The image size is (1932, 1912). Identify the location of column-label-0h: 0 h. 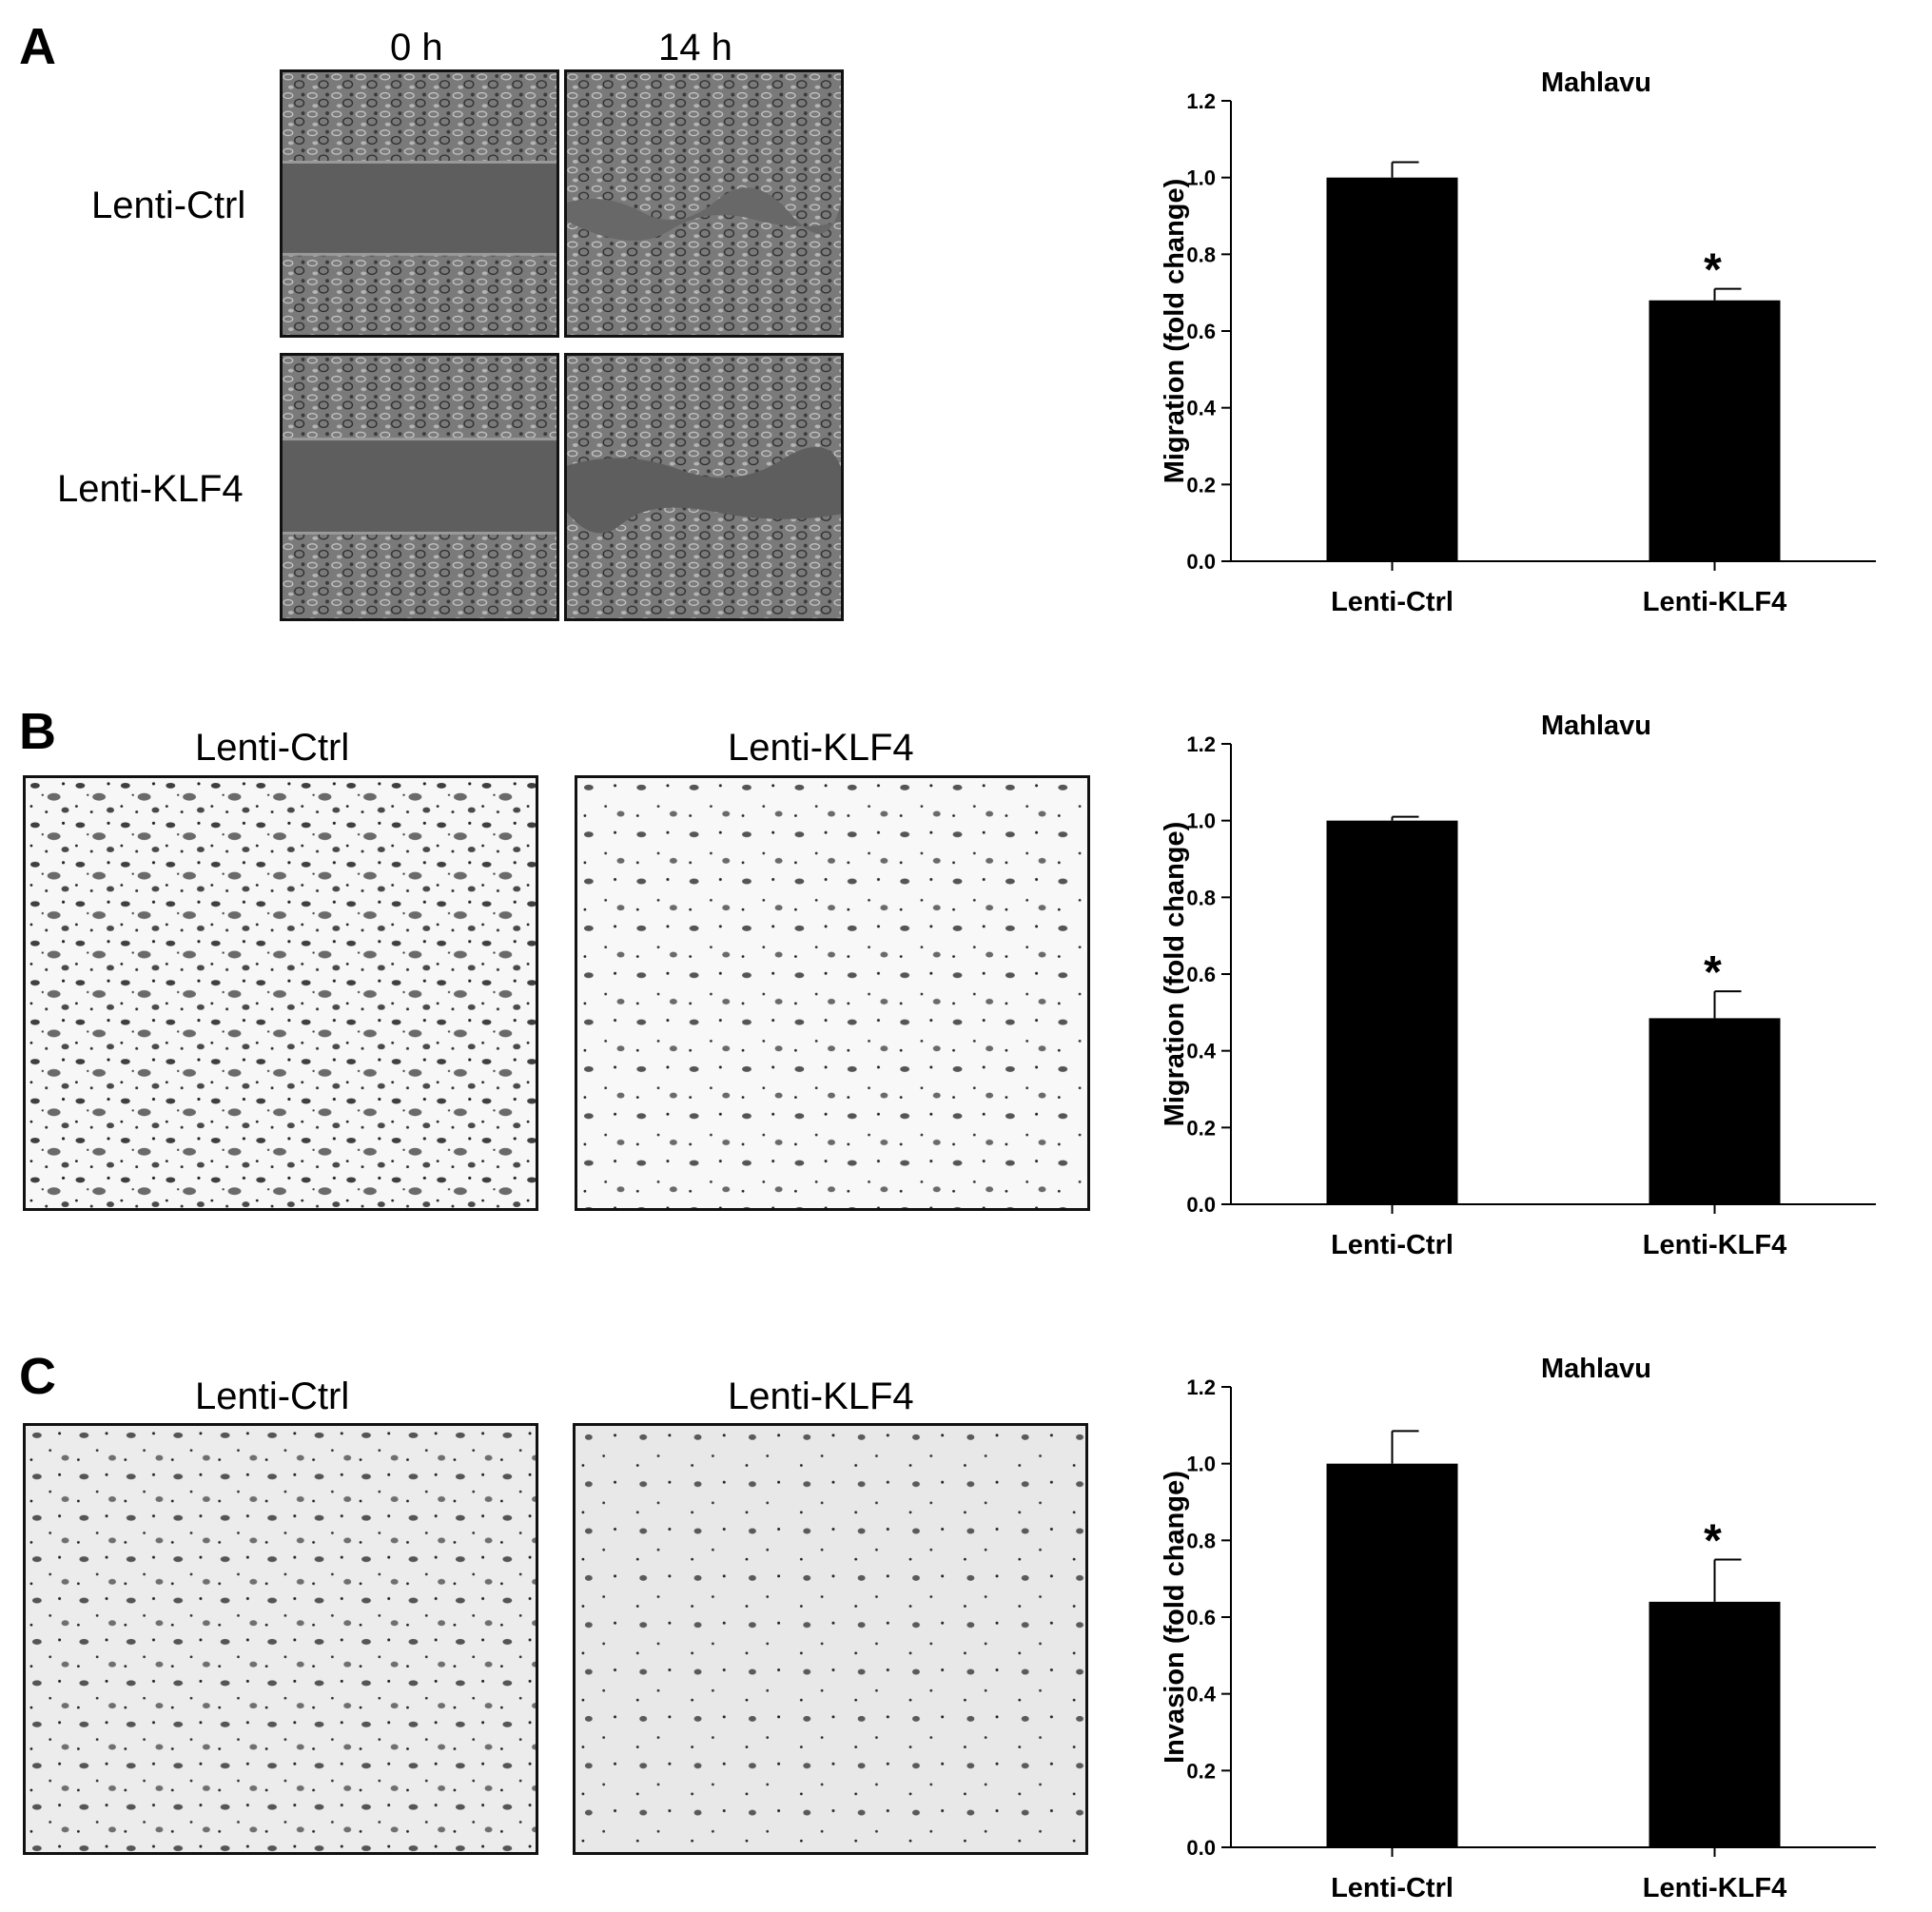
(417, 47).